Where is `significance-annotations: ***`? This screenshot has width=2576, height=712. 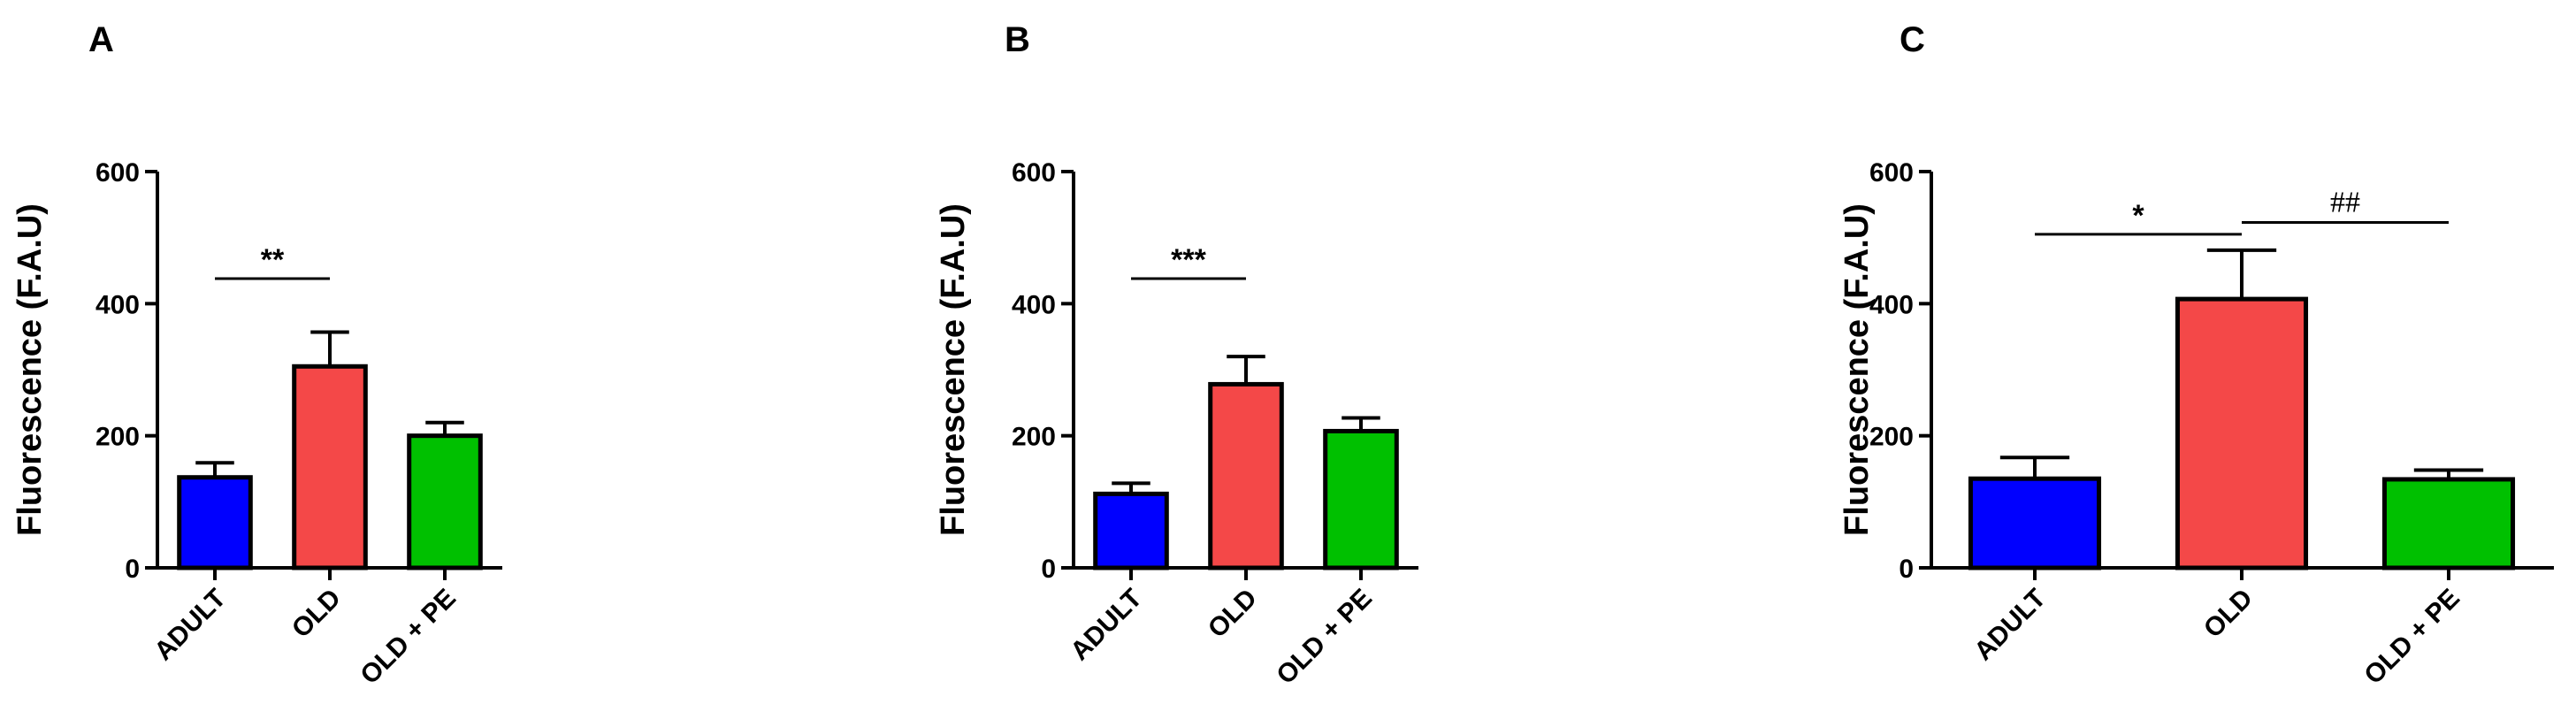
significance-annotations: *** is located at coordinates (1188, 261).